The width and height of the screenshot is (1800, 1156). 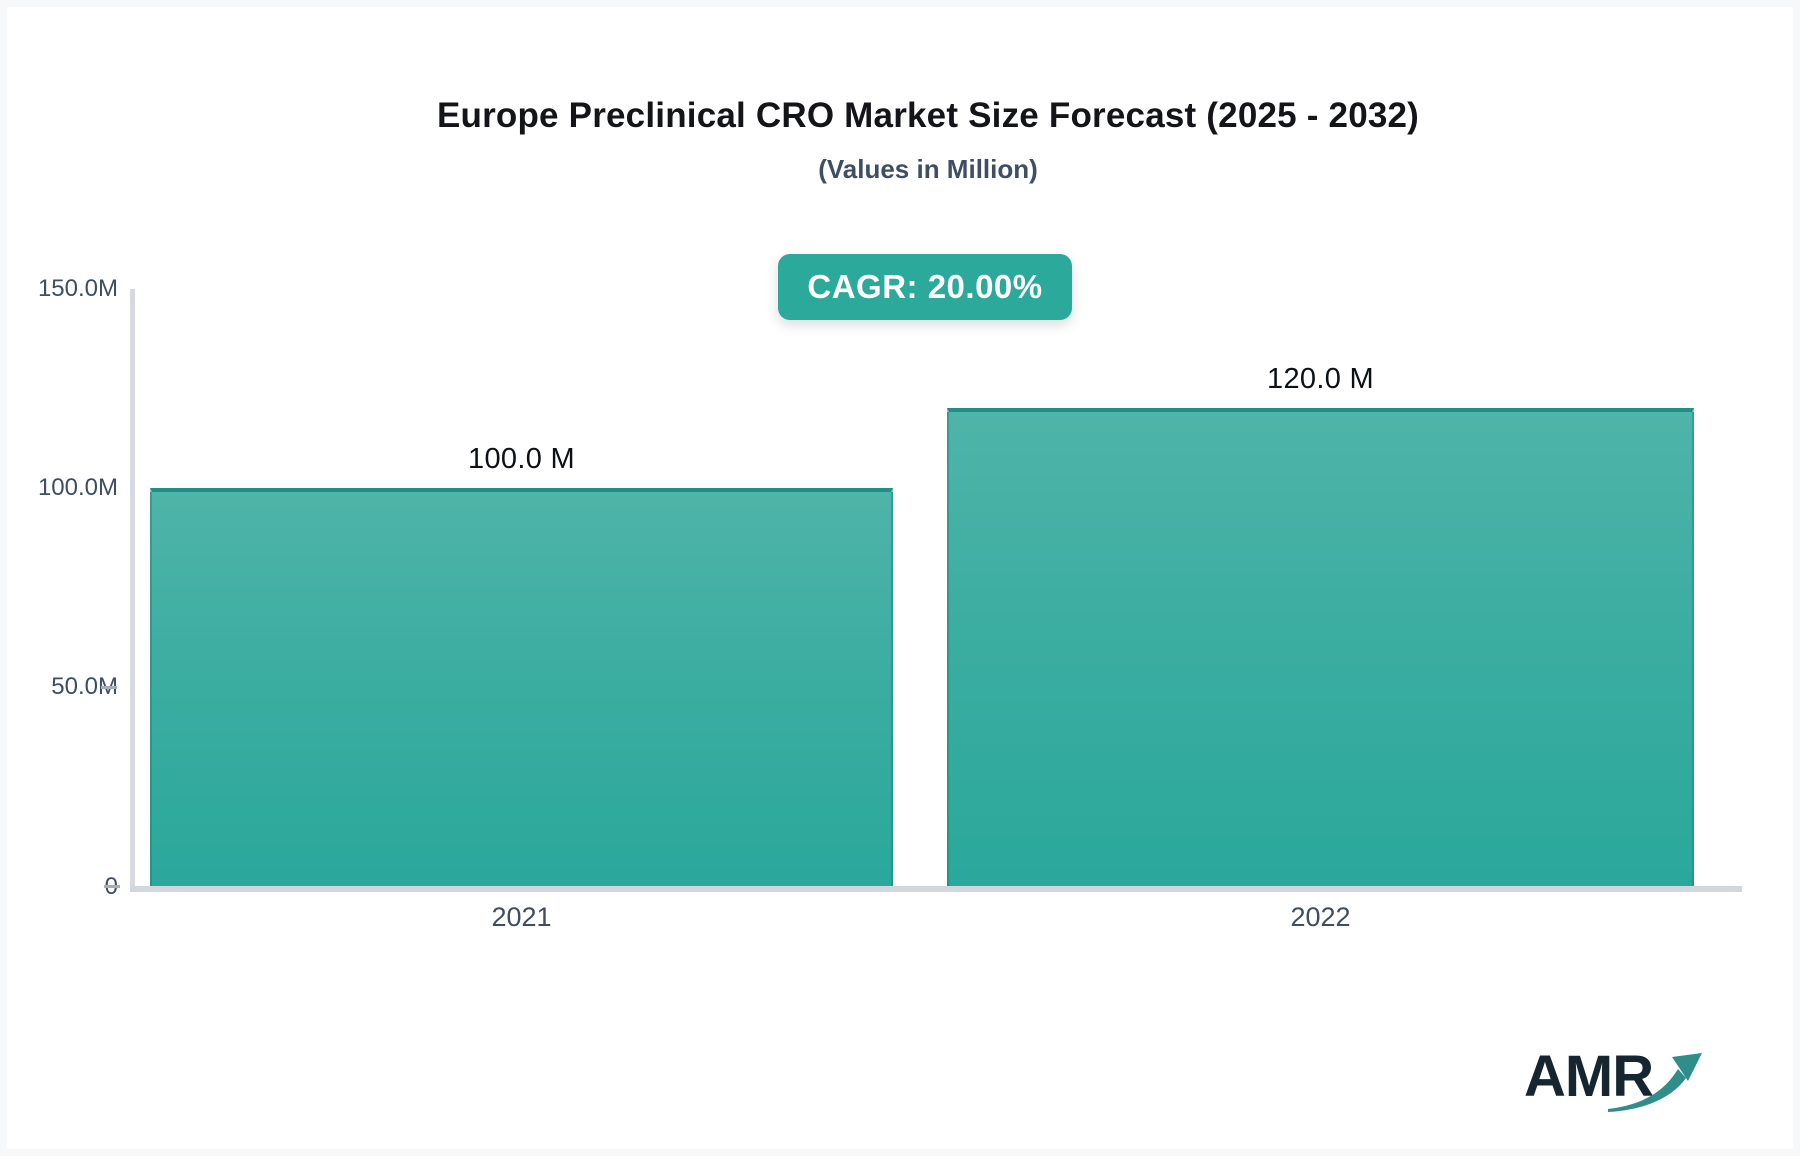 What do you see at coordinates (1320, 379) in the screenshot?
I see `bar-value-label-2022: 120.0 M` at bounding box center [1320, 379].